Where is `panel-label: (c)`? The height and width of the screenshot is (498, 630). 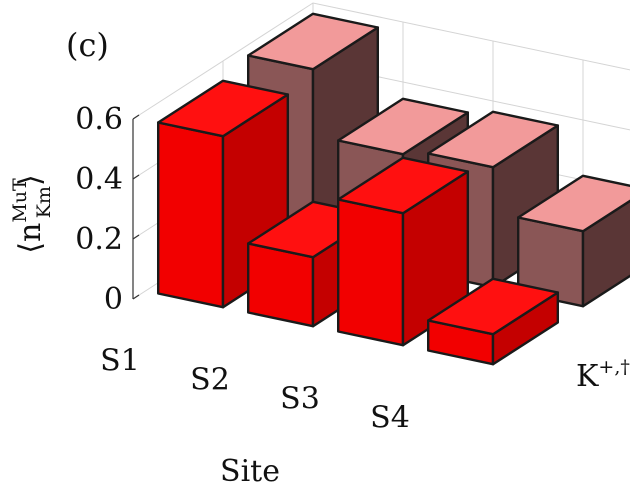
panel-label: (c) is located at coordinates (87, 45).